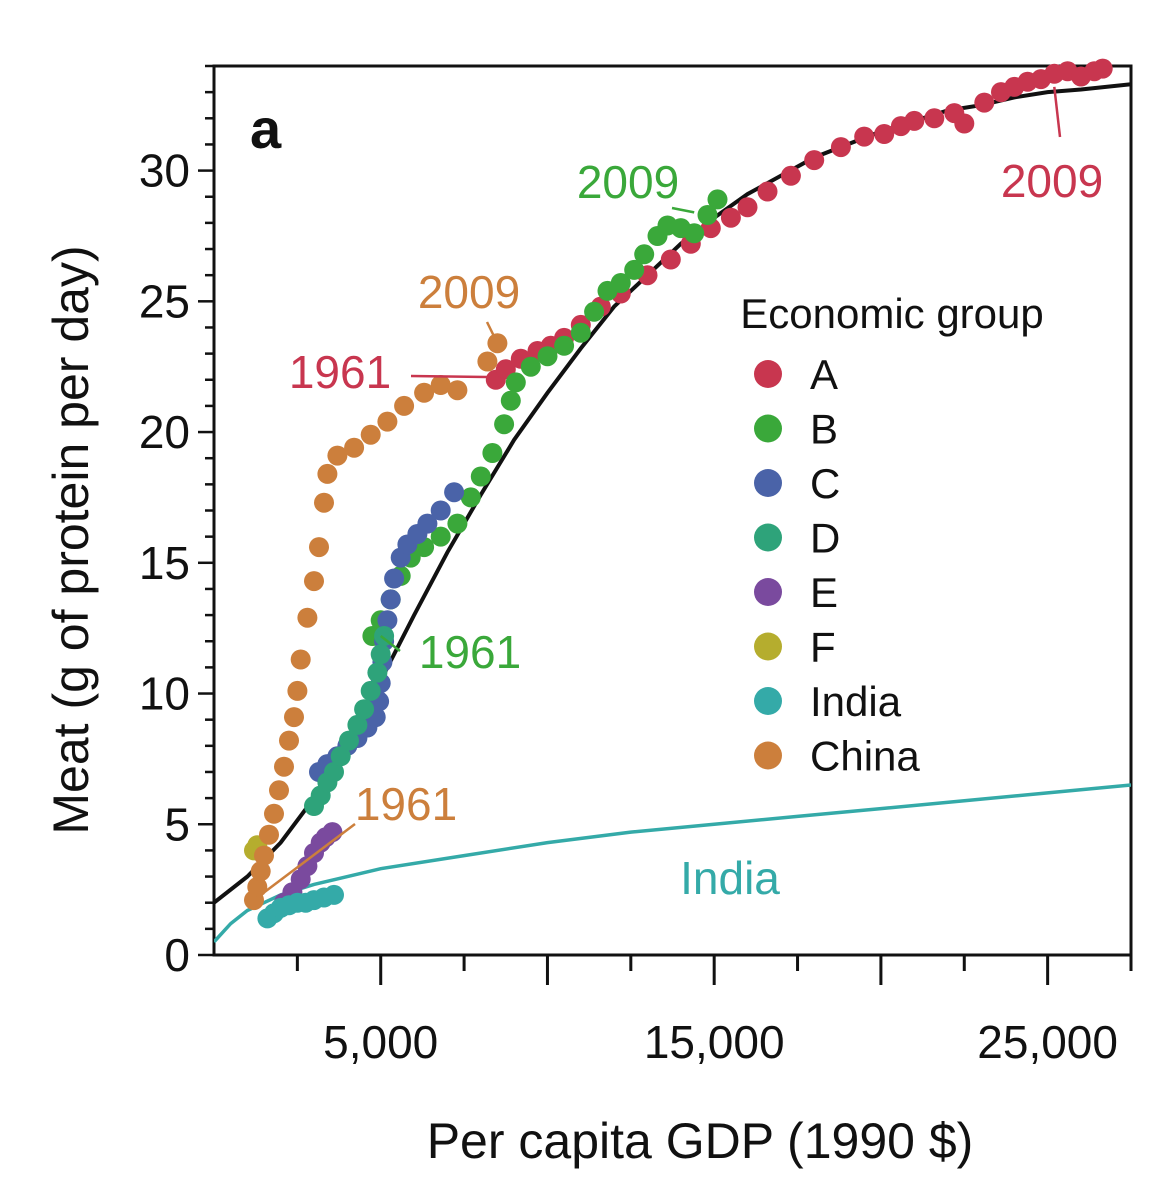 The image size is (1165, 1200). What do you see at coordinates (768, 592) in the screenshot?
I see `legend-marker-e` at bounding box center [768, 592].